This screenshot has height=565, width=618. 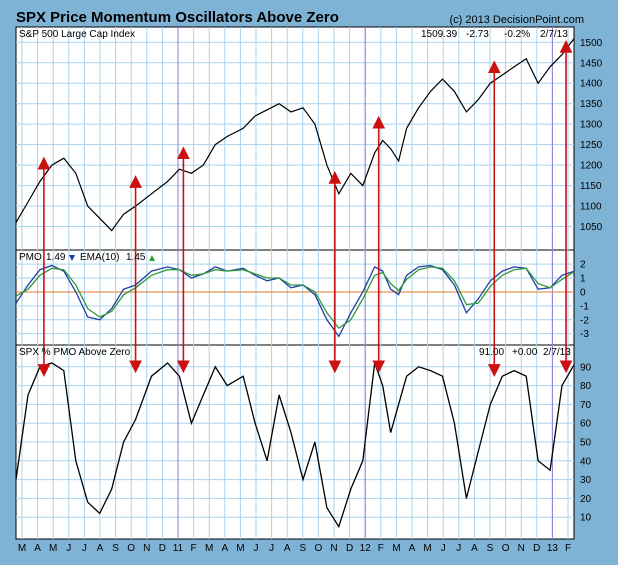 I want to click on y-tick-label: 1400, so click(x=591, y=84).